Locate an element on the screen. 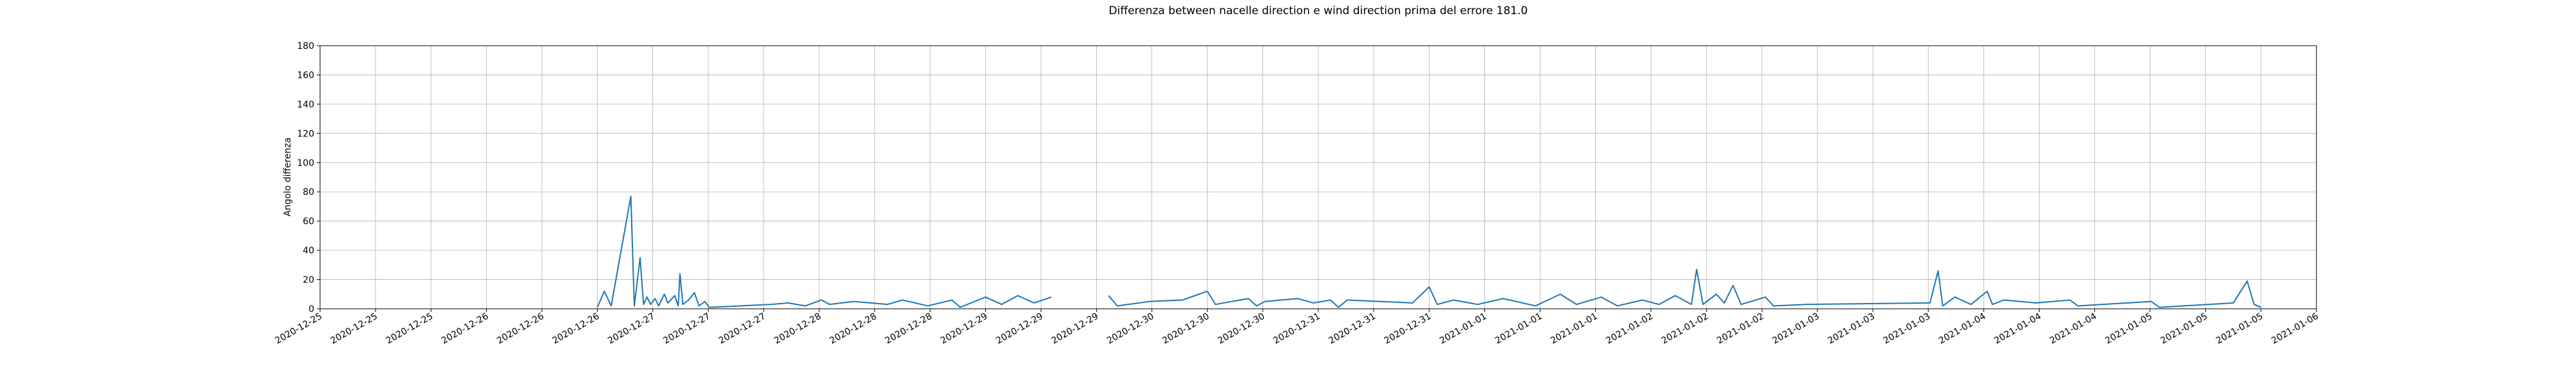  y-tick-label: 40 is located at coordinates (309, 251).